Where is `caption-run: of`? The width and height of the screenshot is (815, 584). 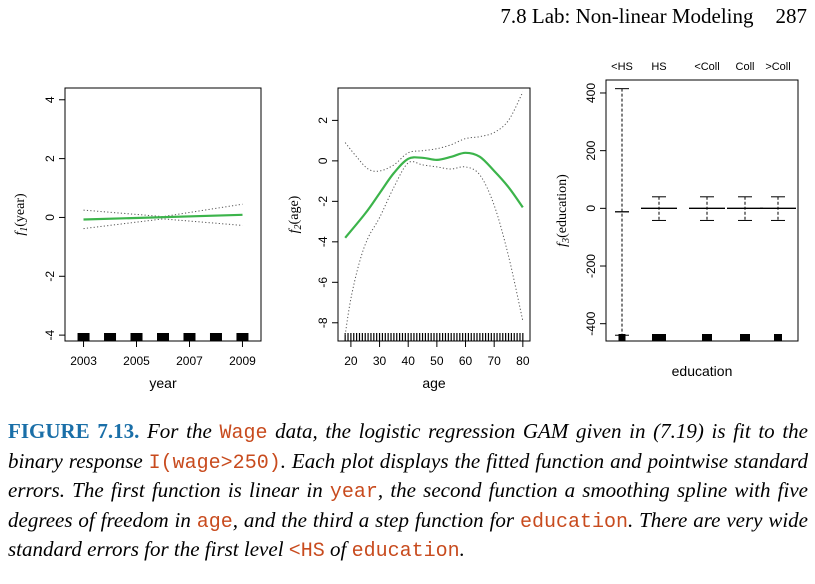 caption-run: of is located at coordinates (338, 549).